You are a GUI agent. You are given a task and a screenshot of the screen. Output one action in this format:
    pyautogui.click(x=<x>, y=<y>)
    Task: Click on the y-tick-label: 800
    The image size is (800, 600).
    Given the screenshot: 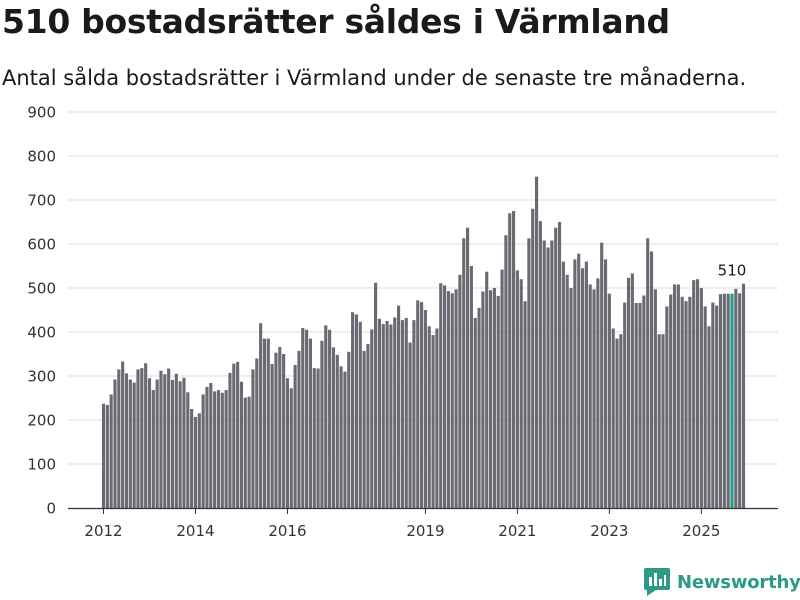 What is the action you would take?
    pyautogui.click(x=41, y=157)
    